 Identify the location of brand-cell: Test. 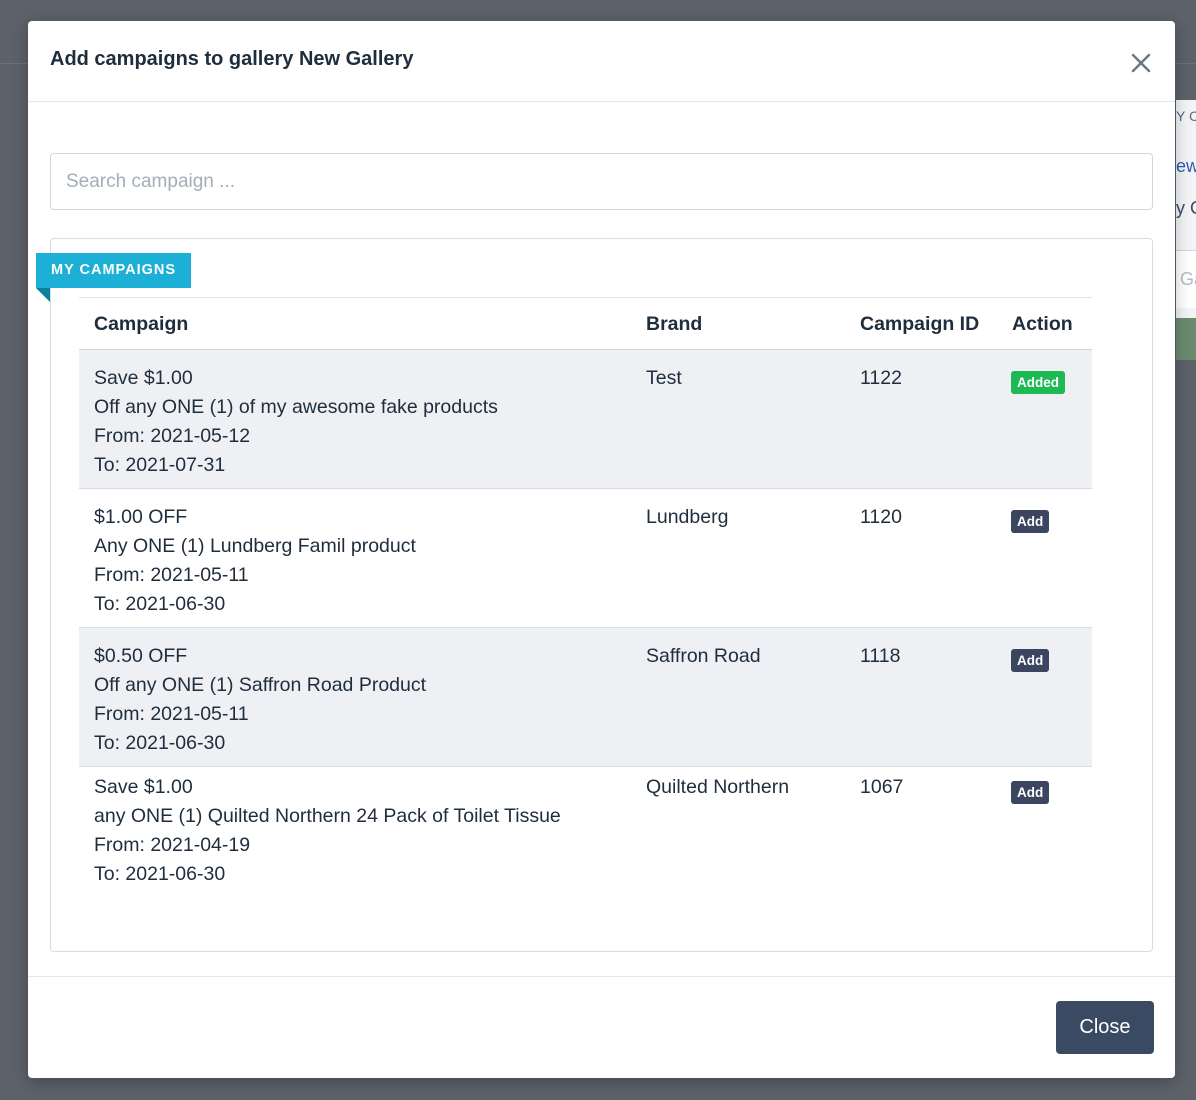
(664, 378).